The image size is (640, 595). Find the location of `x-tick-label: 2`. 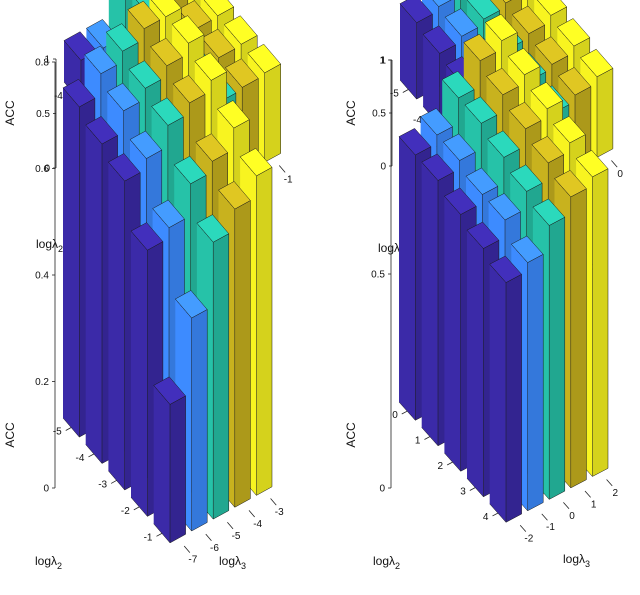

x-tick-label: 2 is located at coordinates (441, 466).